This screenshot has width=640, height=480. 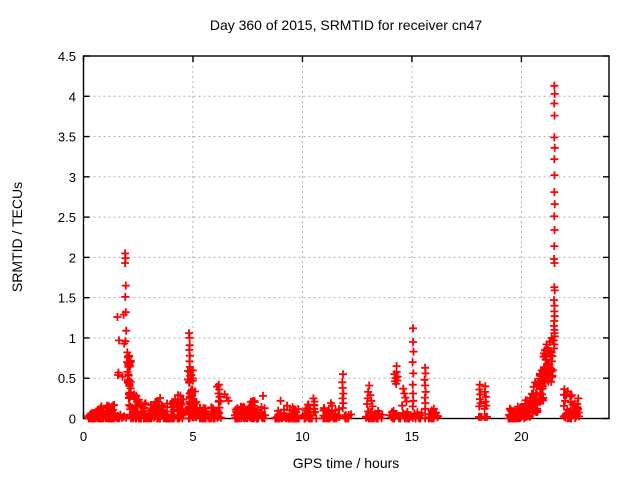 What do you see at coordinates (67, 217) in the screenshot?
I see `y-tick-label: 2.5` at bounding box center [67, 217].